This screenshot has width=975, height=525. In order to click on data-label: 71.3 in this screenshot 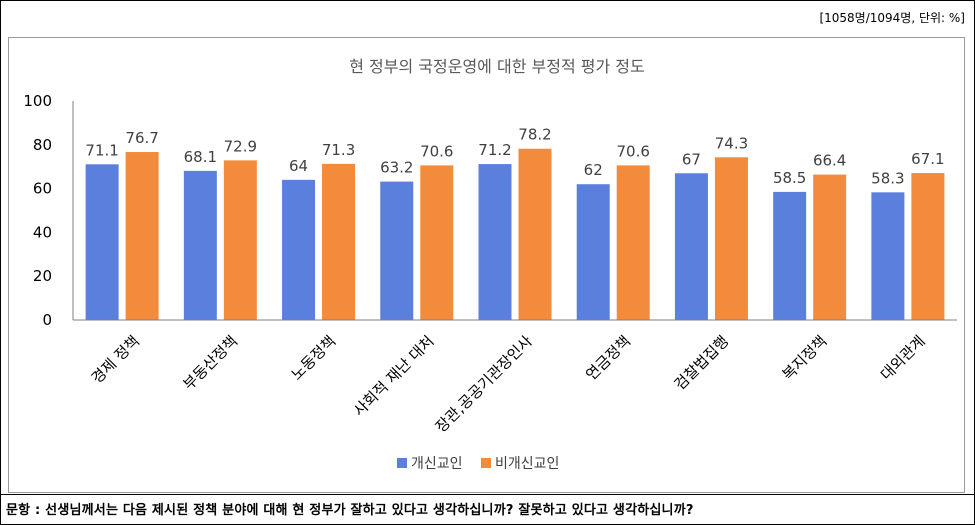, I will do `click(338, 150)`.